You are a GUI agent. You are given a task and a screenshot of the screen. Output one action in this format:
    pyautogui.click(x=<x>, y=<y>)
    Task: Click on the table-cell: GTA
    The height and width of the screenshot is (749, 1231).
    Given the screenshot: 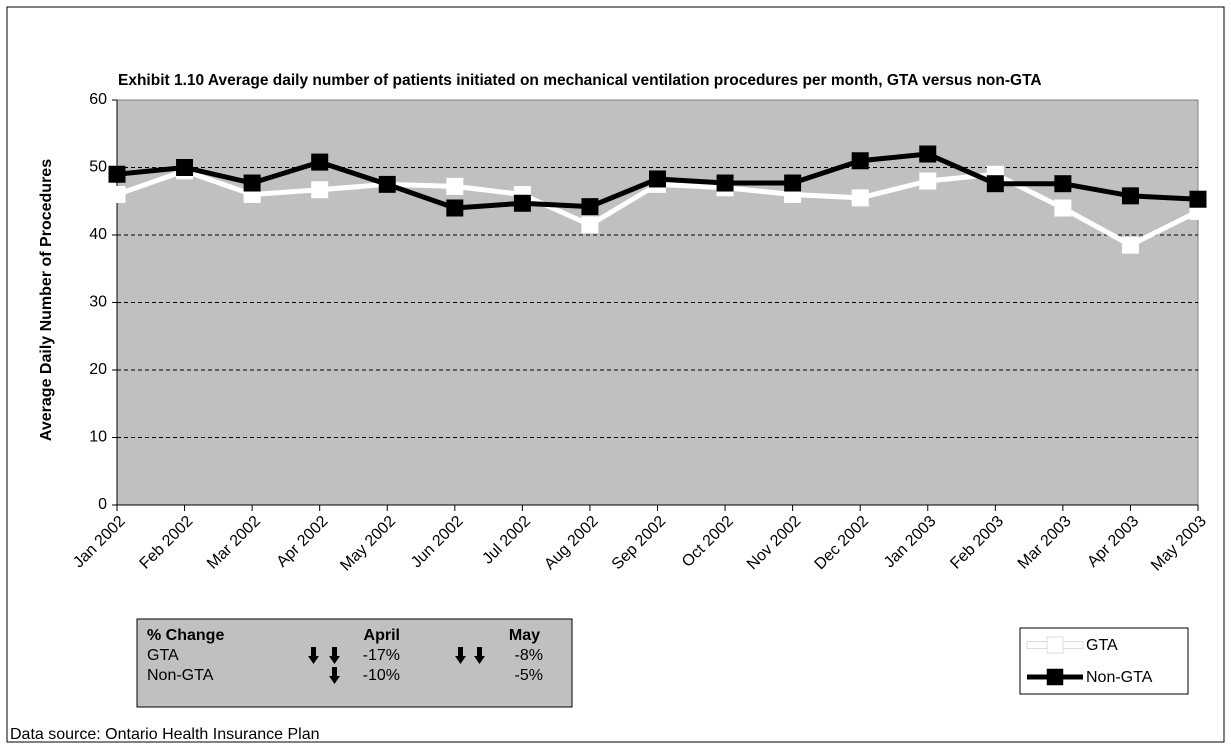 What is the action you would take?
    pyautogui.click(x=163, y=655)
    